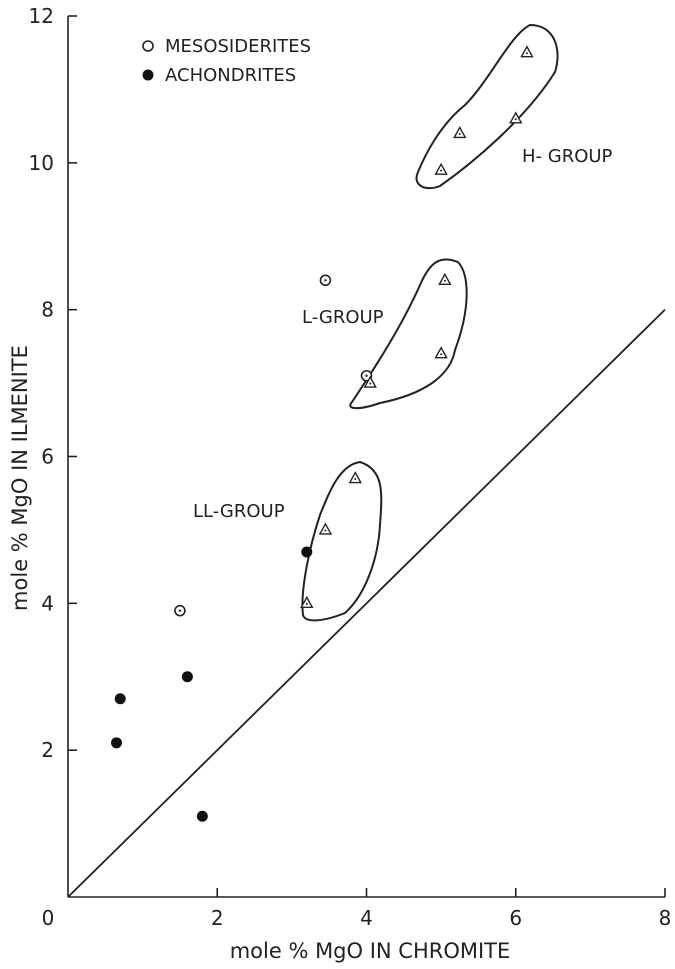 The image size is (675, 969). I want to click on y-tick-label: 4, so click(47, 603).